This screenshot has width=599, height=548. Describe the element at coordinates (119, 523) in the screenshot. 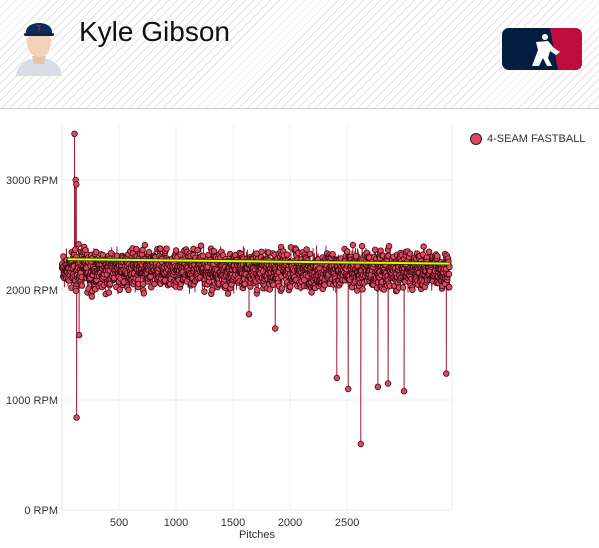

I see `x-tick-label: 500` at that location.